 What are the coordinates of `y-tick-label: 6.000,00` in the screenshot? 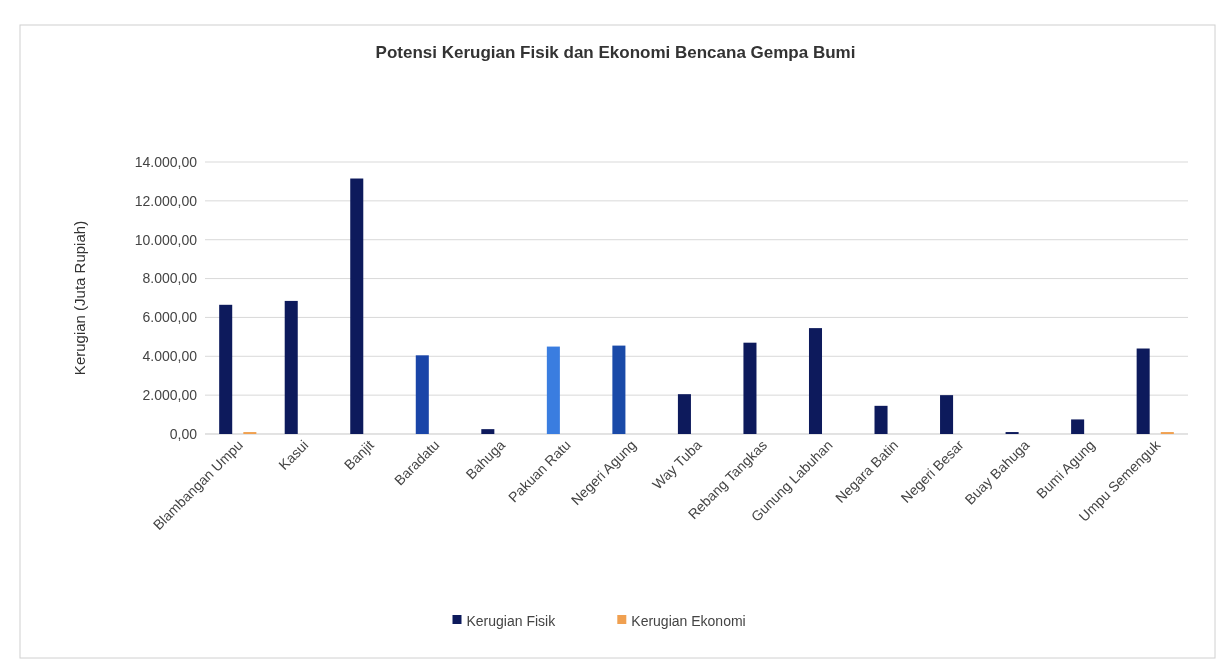 It's located at (170, 317).